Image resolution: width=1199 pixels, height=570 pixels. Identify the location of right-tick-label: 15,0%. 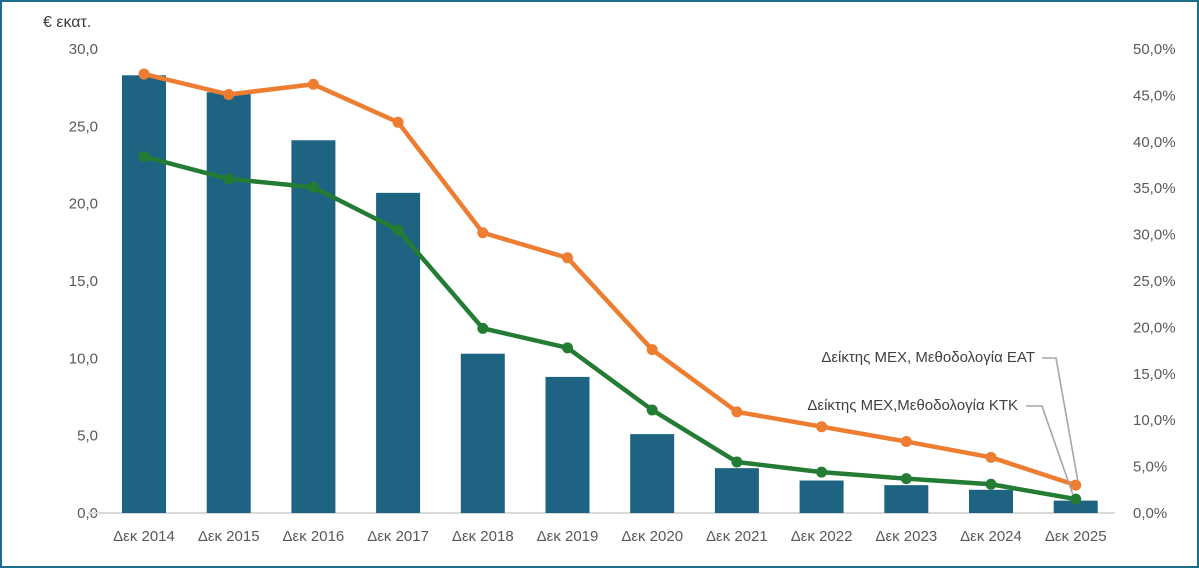
(1154, 374).